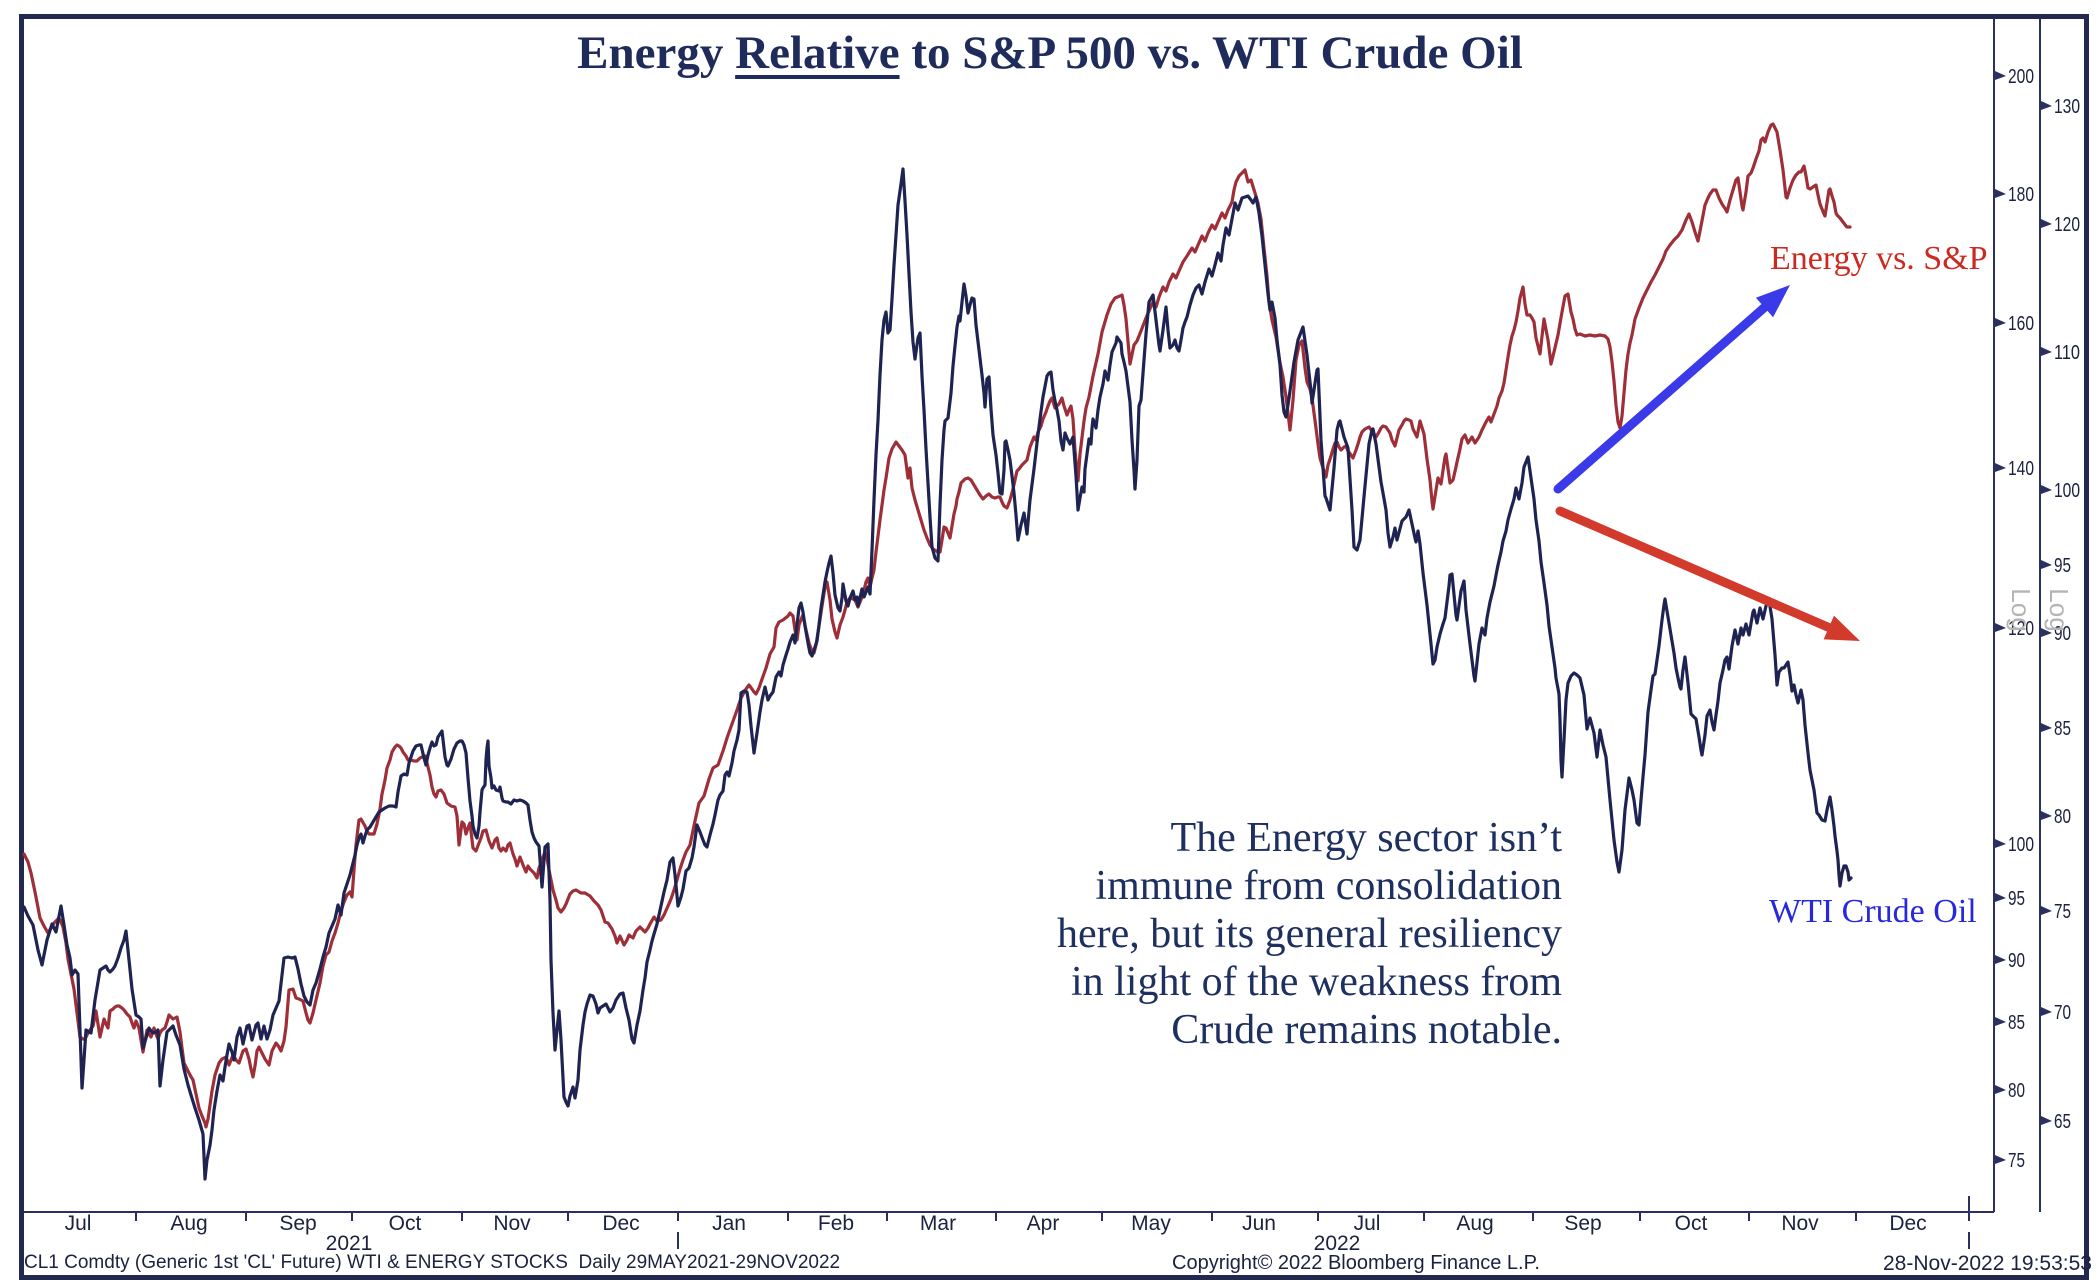 This screenshot has width=2100, height=1287. I want to click on svg-text: 65, so click(2062, 1122).